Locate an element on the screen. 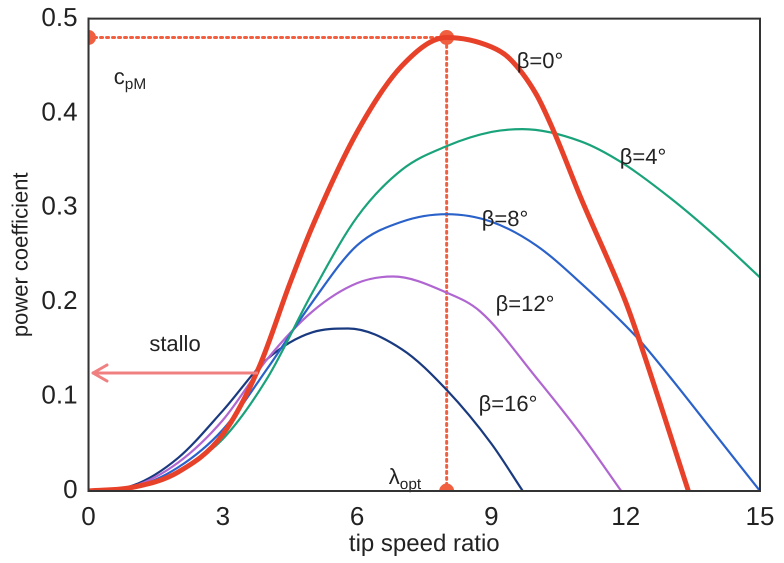 Image resolution: width=784 pixels, height=563 pixels. annotation: β=16° is located at coordinates (508, 403).